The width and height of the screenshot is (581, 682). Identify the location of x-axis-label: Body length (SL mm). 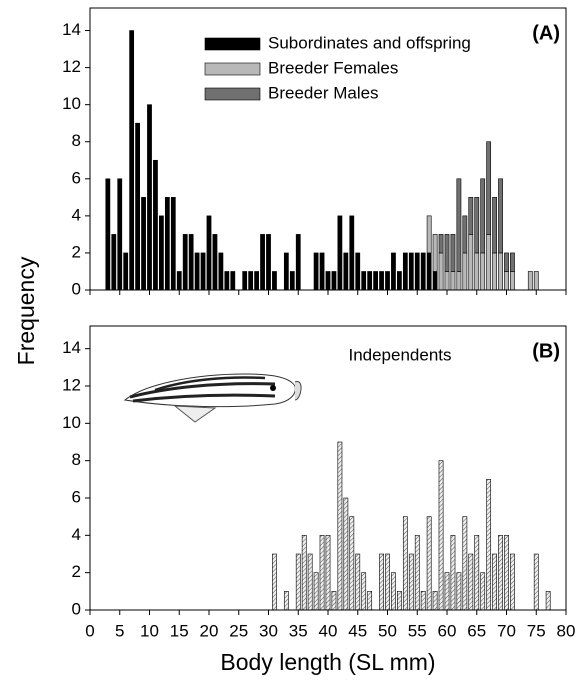
(327, 662).